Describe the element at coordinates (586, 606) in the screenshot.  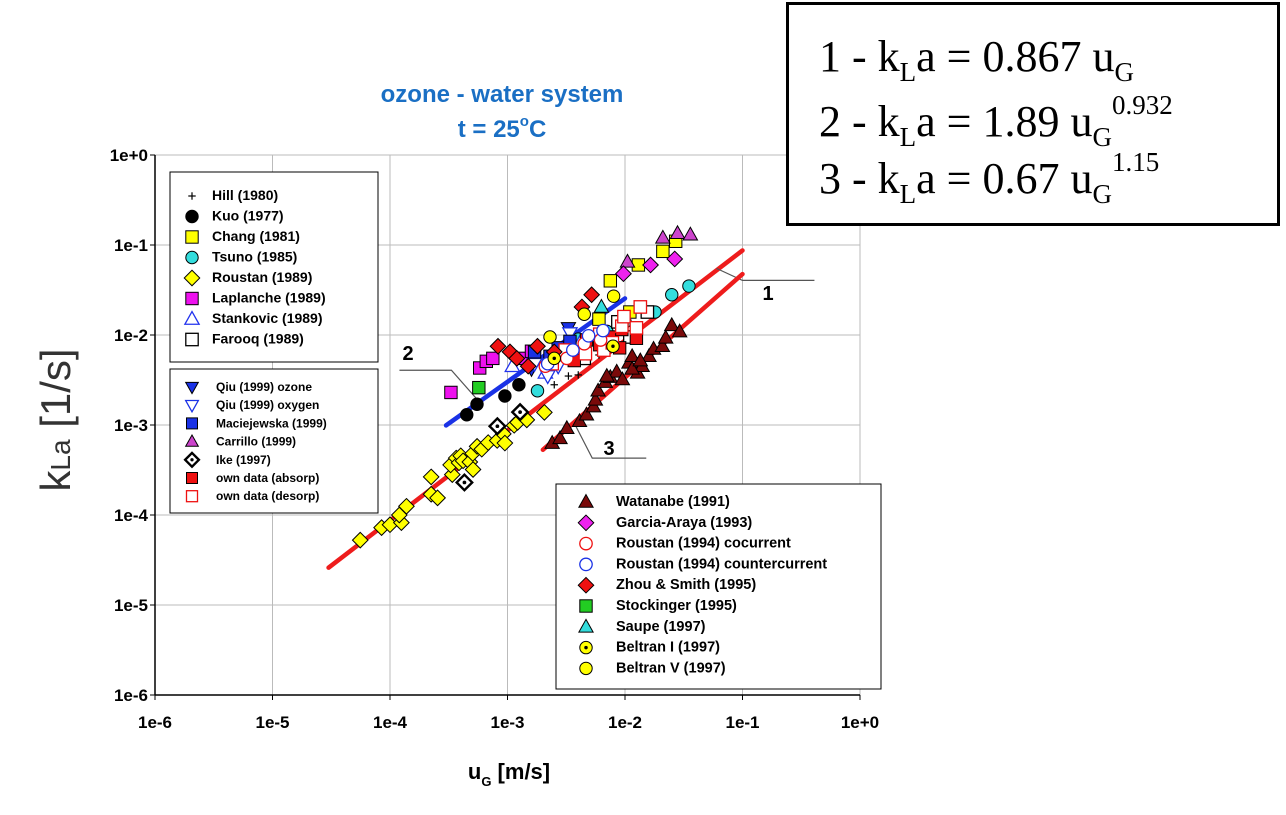
I see `legend-marker-stockinger` at that location.